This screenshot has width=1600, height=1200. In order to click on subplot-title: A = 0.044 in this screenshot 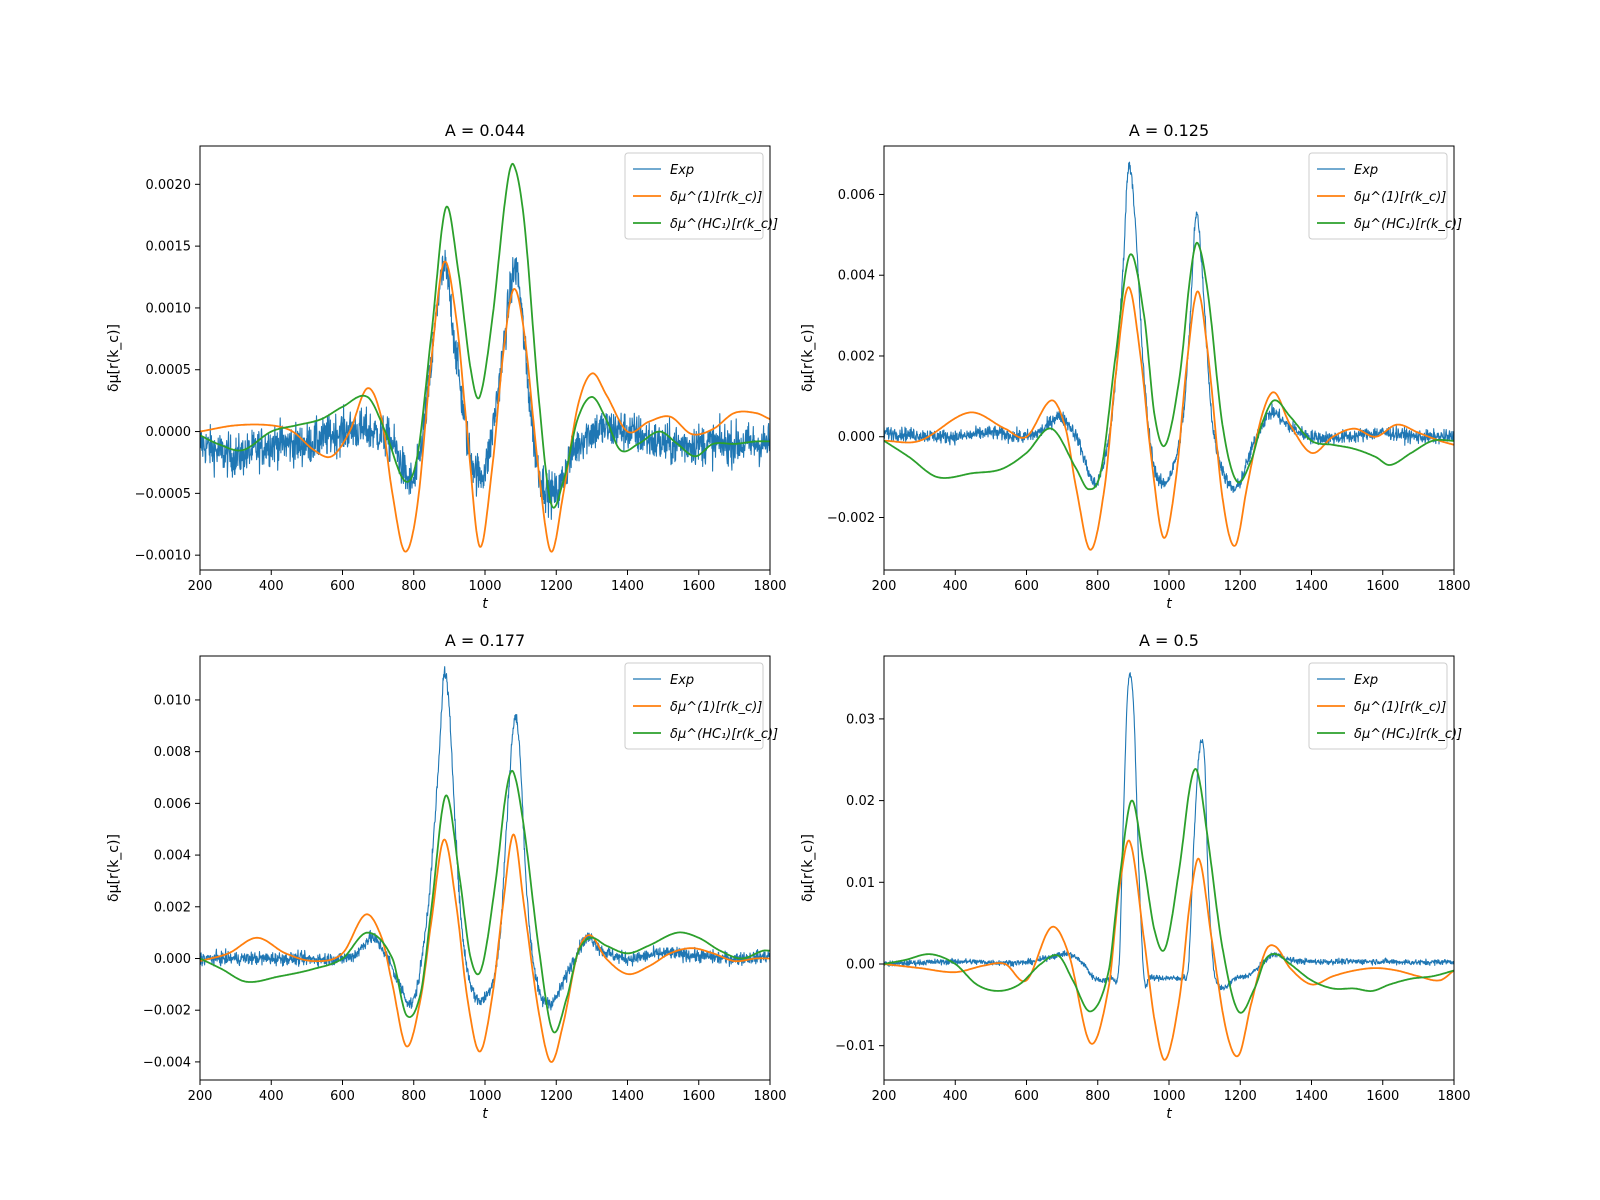, I will do `click(485, 130)`.